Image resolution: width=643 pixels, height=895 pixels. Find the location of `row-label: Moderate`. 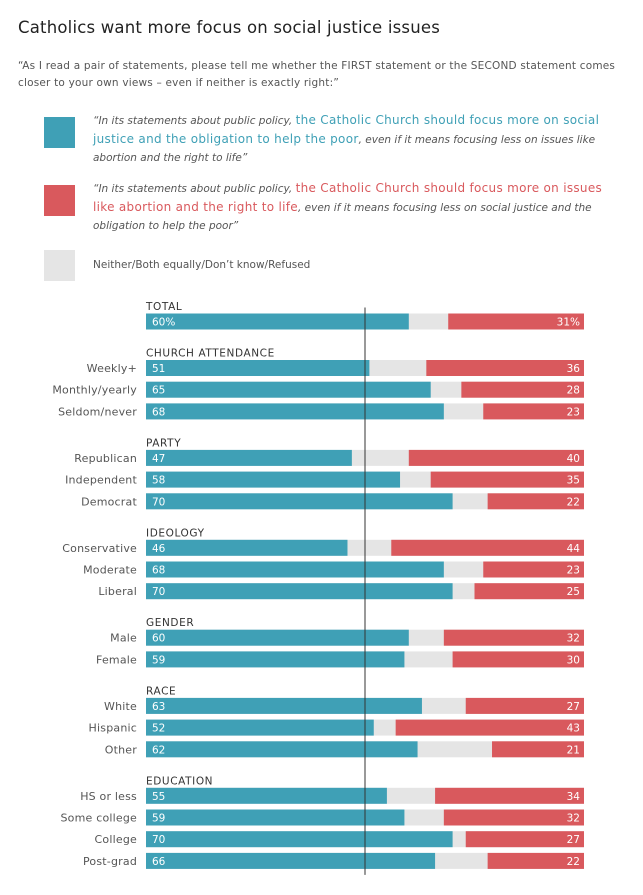

row-label: Moderate is located at coordinates (110, 570).